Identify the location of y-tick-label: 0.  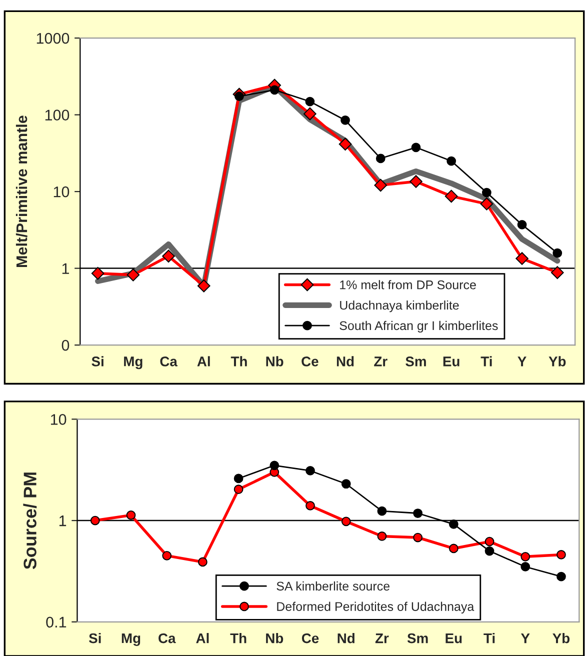
(66, 345).